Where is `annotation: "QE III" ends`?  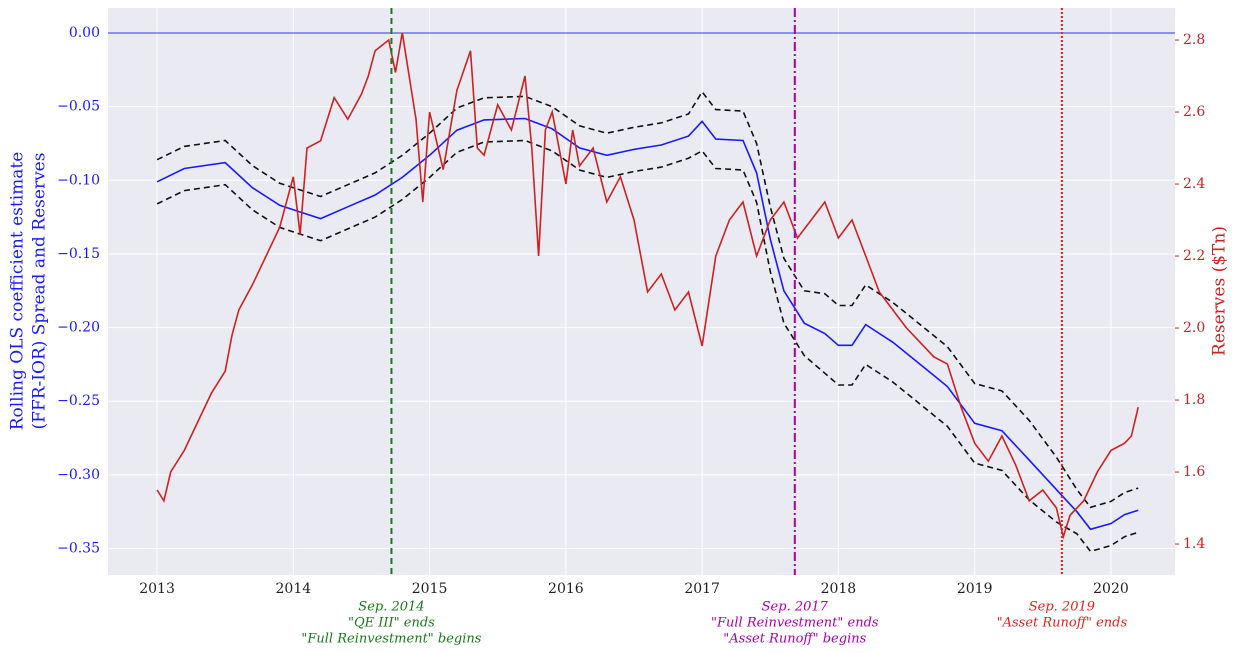
annotation: "QE III" ends is located at coordinates (391, 623).